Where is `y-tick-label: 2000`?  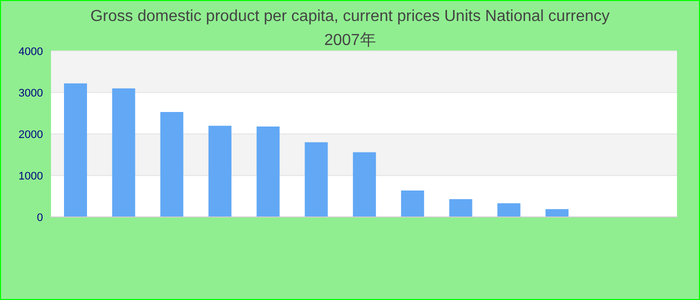 y-tick-label: 2000 is located at coordinates (30, 134).